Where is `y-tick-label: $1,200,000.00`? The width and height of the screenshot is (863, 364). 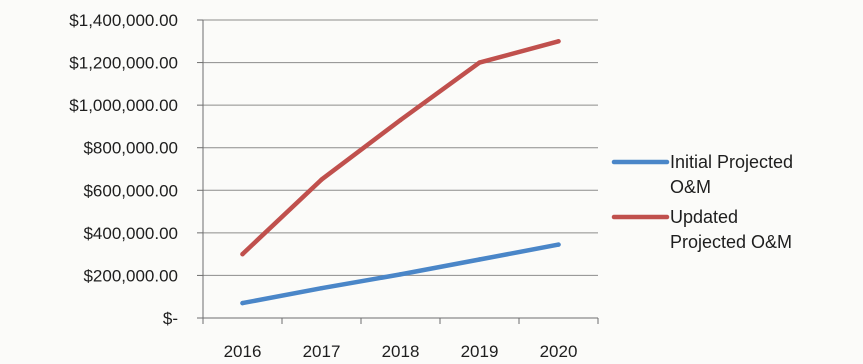 y-tick-label: $1,200,000.00 is located at coordinates (123, 63).